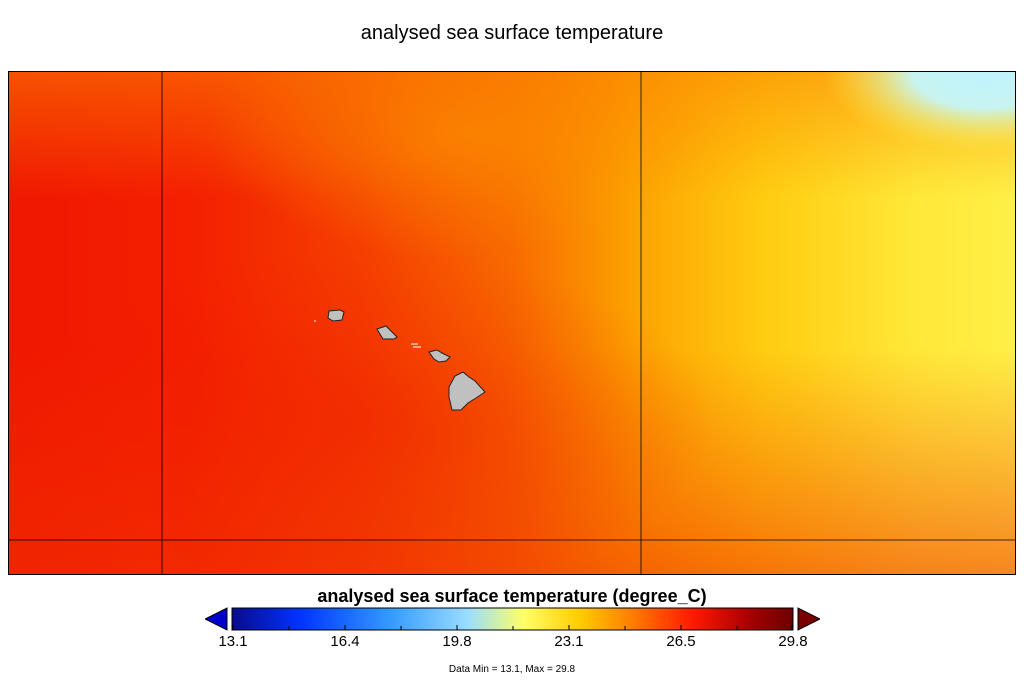  What do you see at coordinates (512, 669) in the screenshot?
I see `data-range-note: Data Min = 13.1, Max = 29.8` at bounding box center [512, 669].